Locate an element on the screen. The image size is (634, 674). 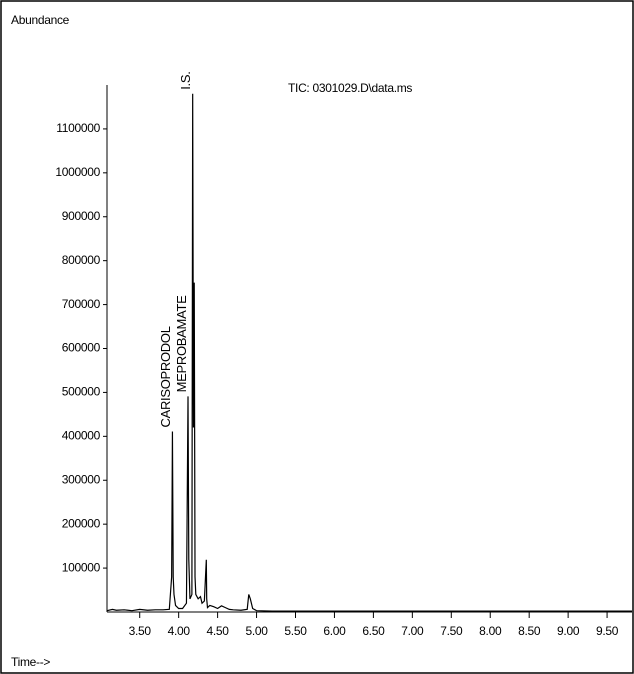
chart-title: TIC: 0301029.D\data.ms is located at coordinates (350, 88).